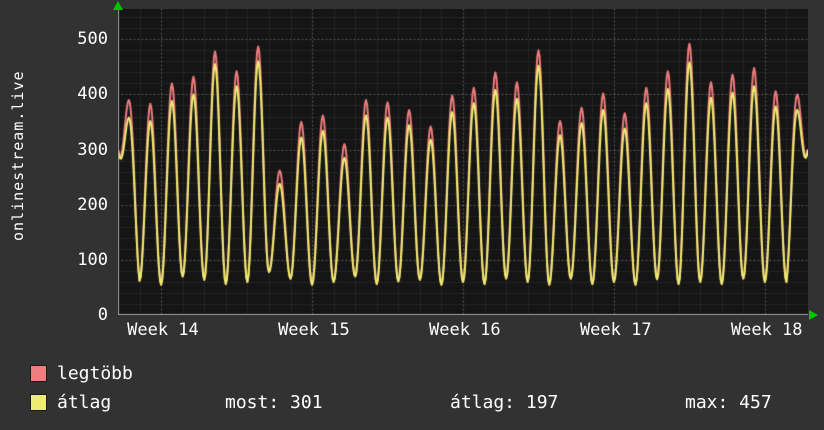  I want to click on x-tick-label: Week 15, so click(314, 330).